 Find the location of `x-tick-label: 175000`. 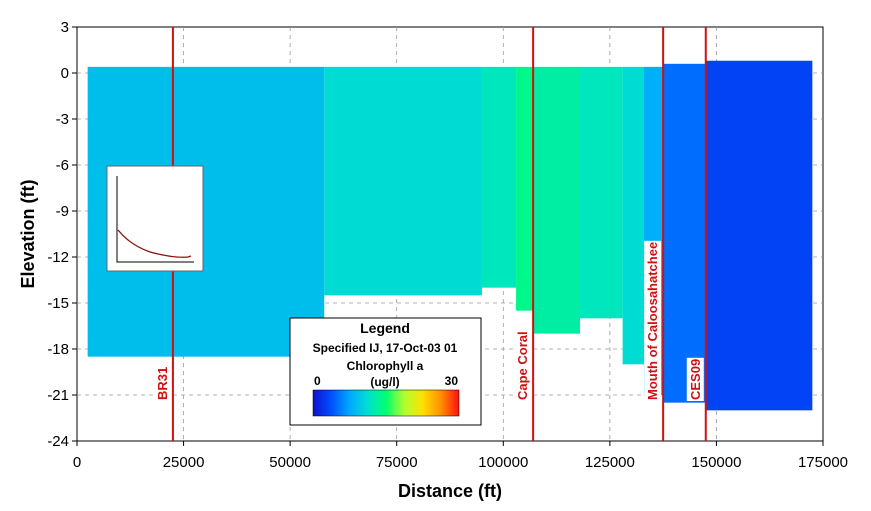

x-tick-label: 175000 is located at coordinates (823, 462).